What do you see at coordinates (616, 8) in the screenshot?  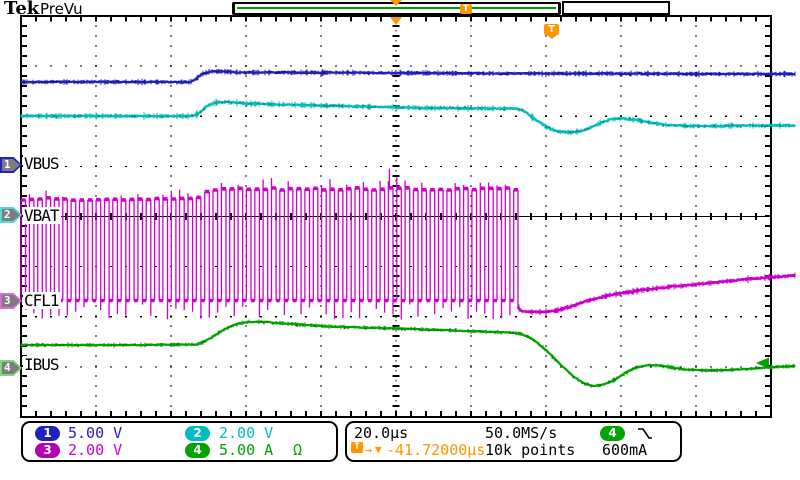 I see `top-right-panel` at bounding box center [616, 8].